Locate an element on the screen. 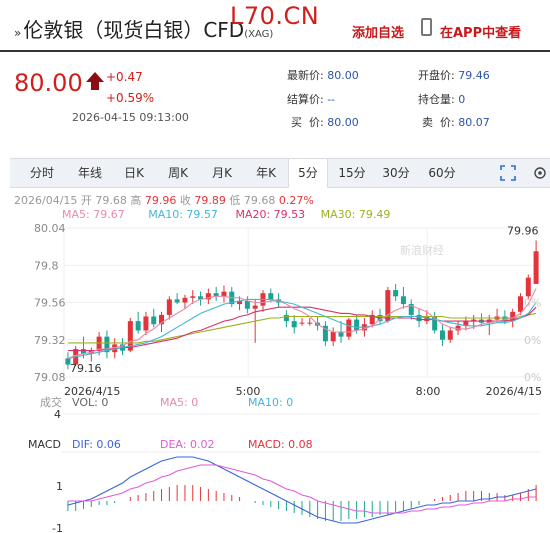 The height and width of the screenshot is (533, 550). add-watchlist-button: 添加自选 is located at coordinates (378, 33).